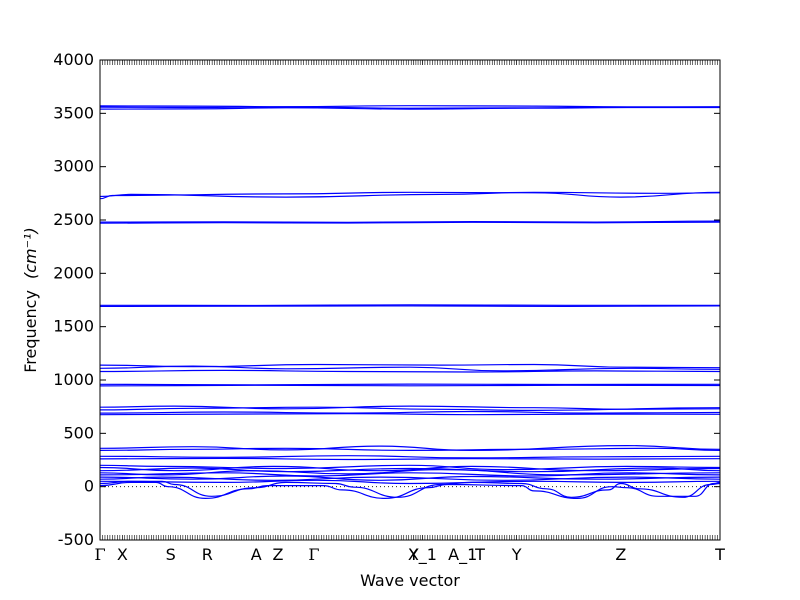 This screenshot has width=800, height=600. Describe the element at coordinates (73, 166) in the screenshot. I see `y-tick-label-7: 3000` at that location.